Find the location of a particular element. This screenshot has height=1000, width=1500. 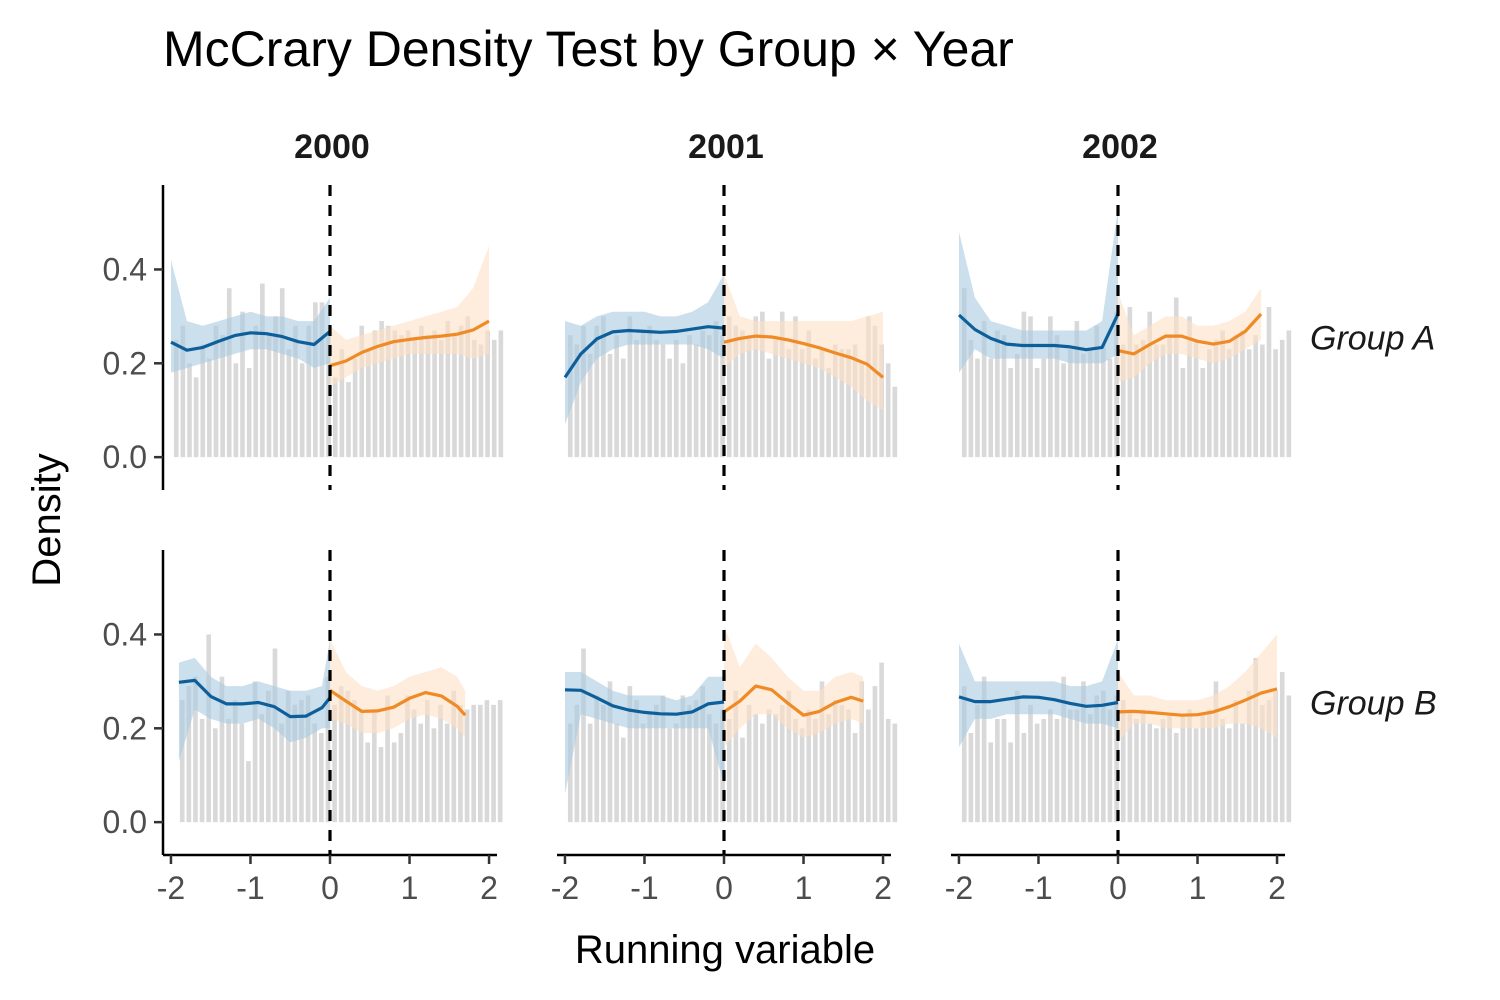

left-confidence-band is located at coordinates (1038, 693).